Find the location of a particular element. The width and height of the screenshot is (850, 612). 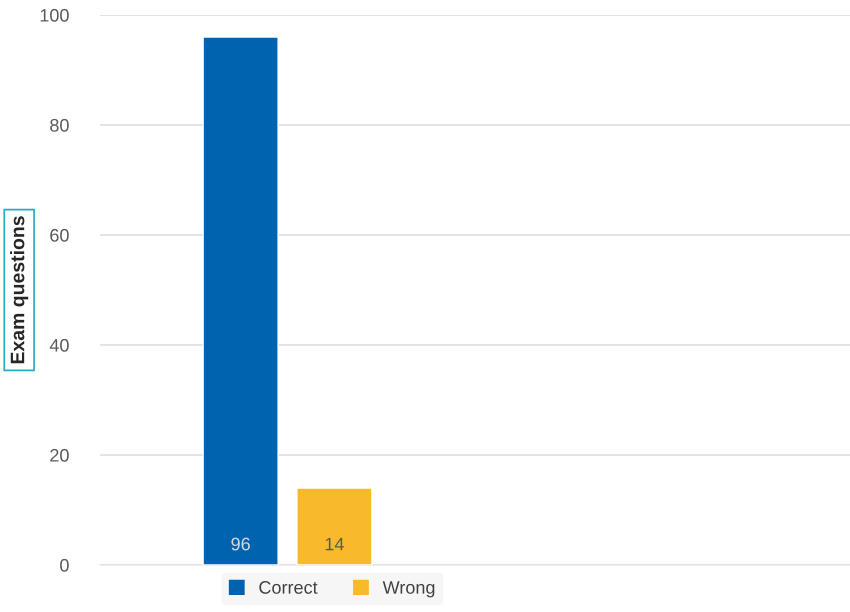

y-tick-label: 80 is located at coordinates (59, 125).